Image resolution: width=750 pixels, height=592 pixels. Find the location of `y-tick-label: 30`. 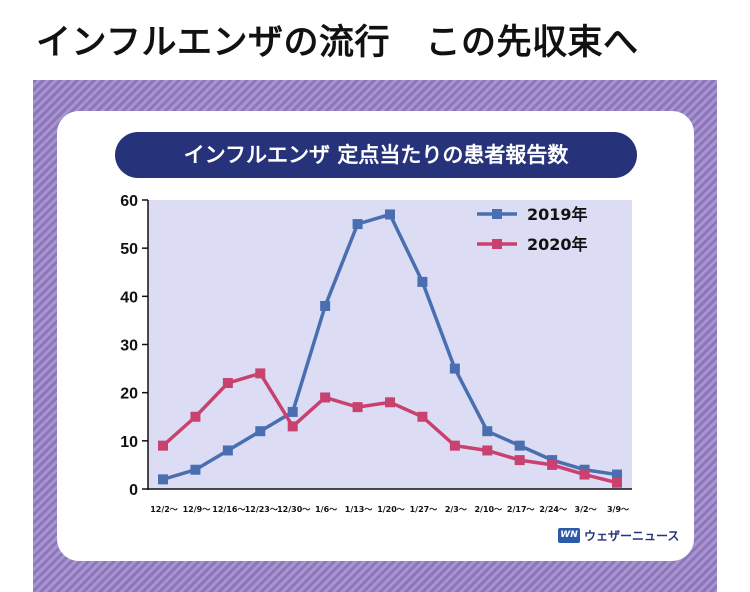

y-tick-label: 30 is located at coordinates (129, 346).